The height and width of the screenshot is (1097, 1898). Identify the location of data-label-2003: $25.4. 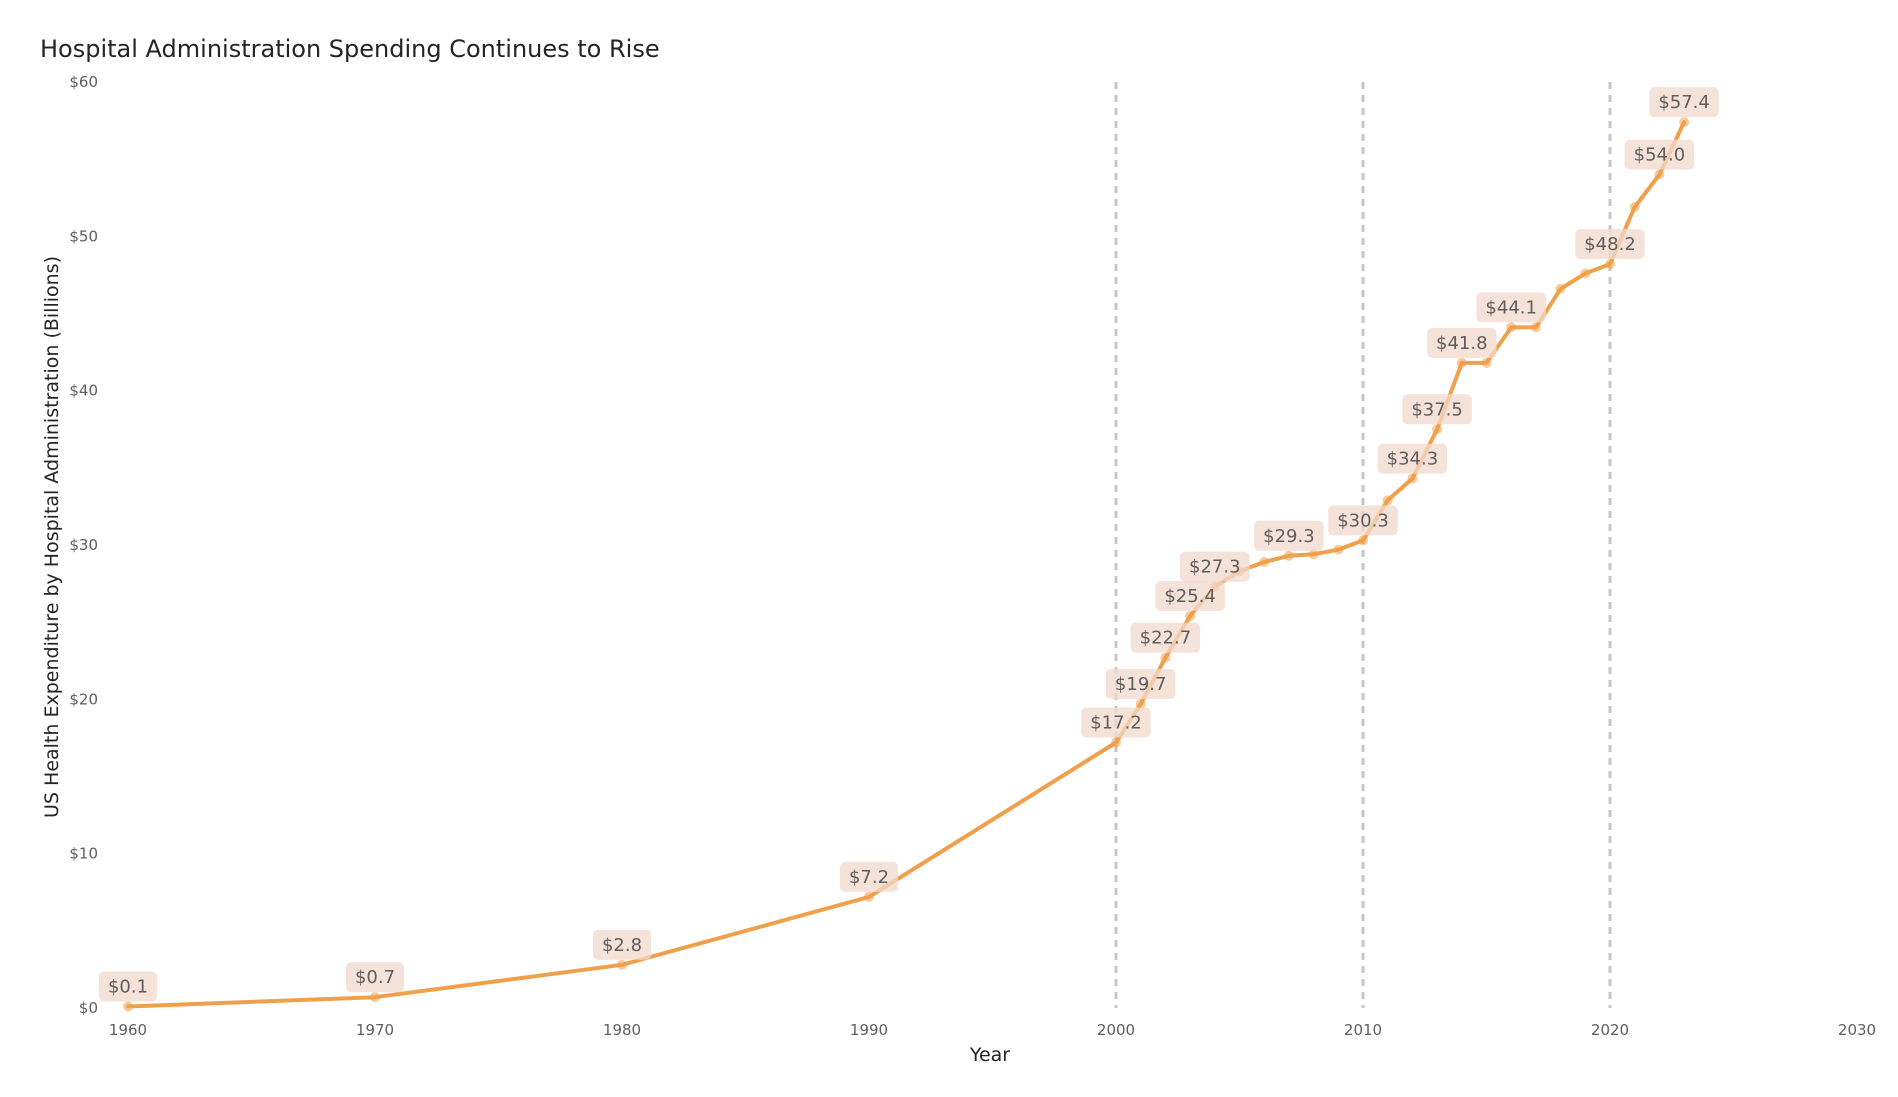
(1190, 595).